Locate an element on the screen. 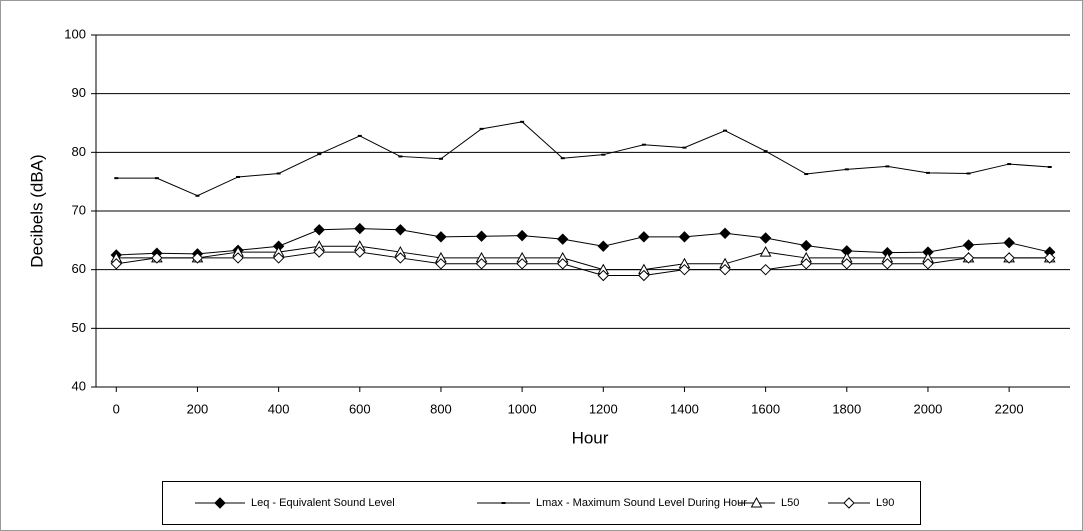  x-axis-title: Hour is located at coordinates (590, 437).